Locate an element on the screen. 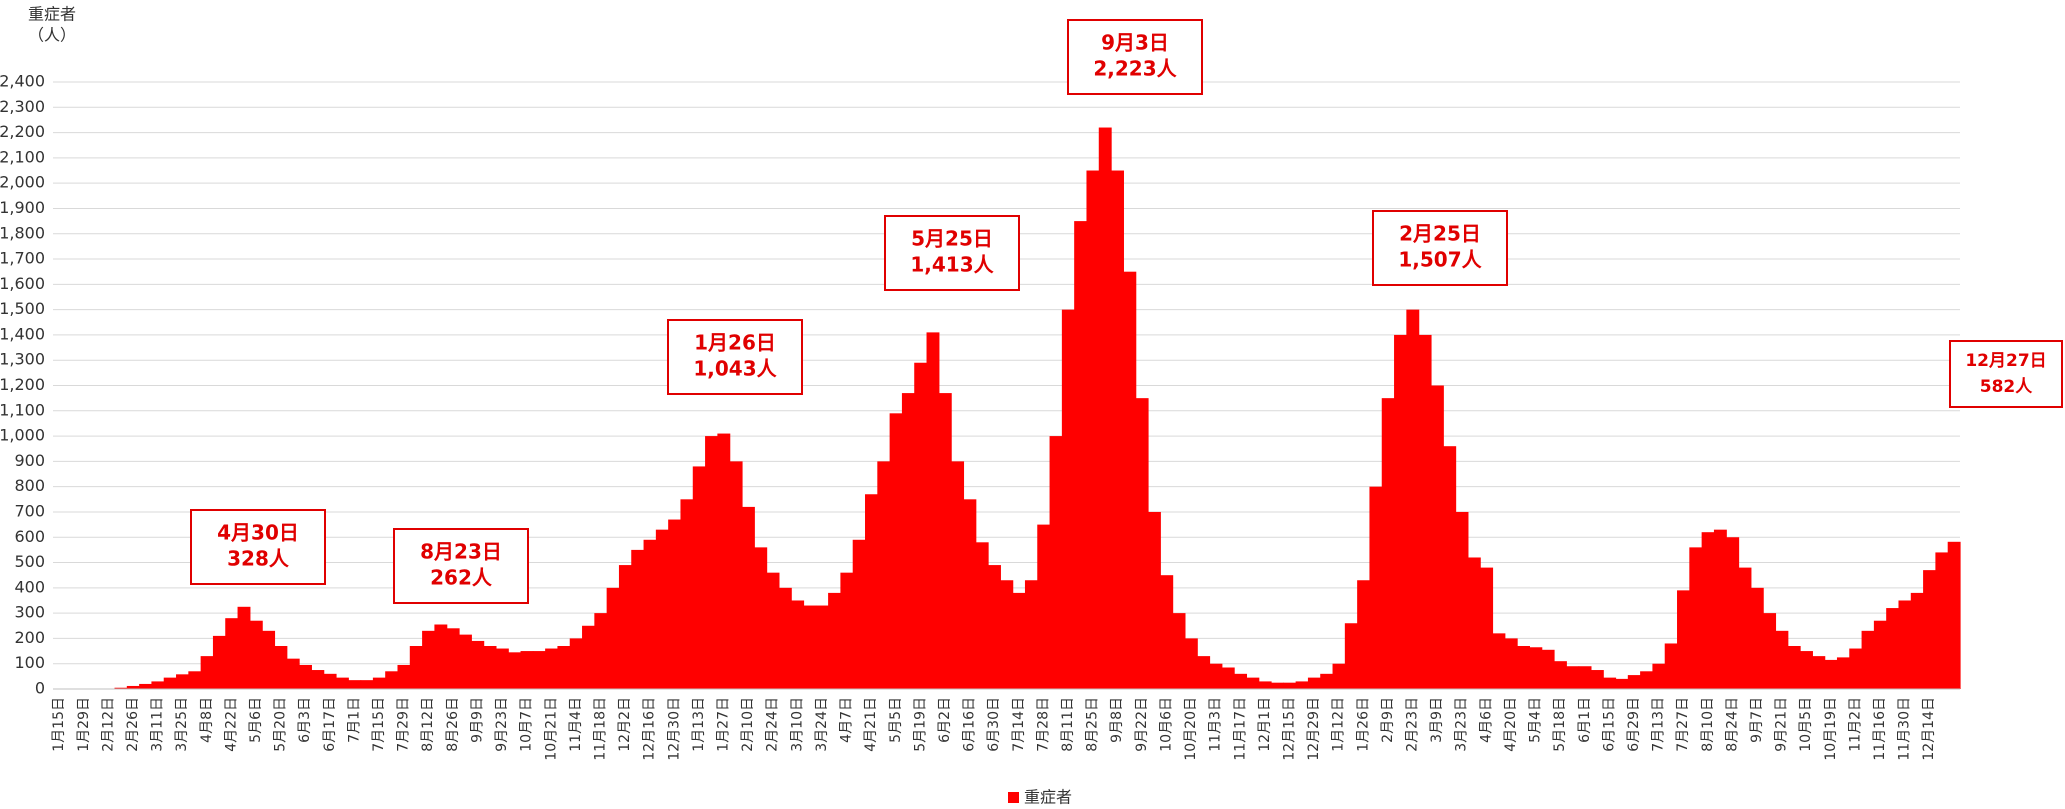 The image size is (2065, 809). y-tick-label: 1,900 is located at coordinates (22, 207).